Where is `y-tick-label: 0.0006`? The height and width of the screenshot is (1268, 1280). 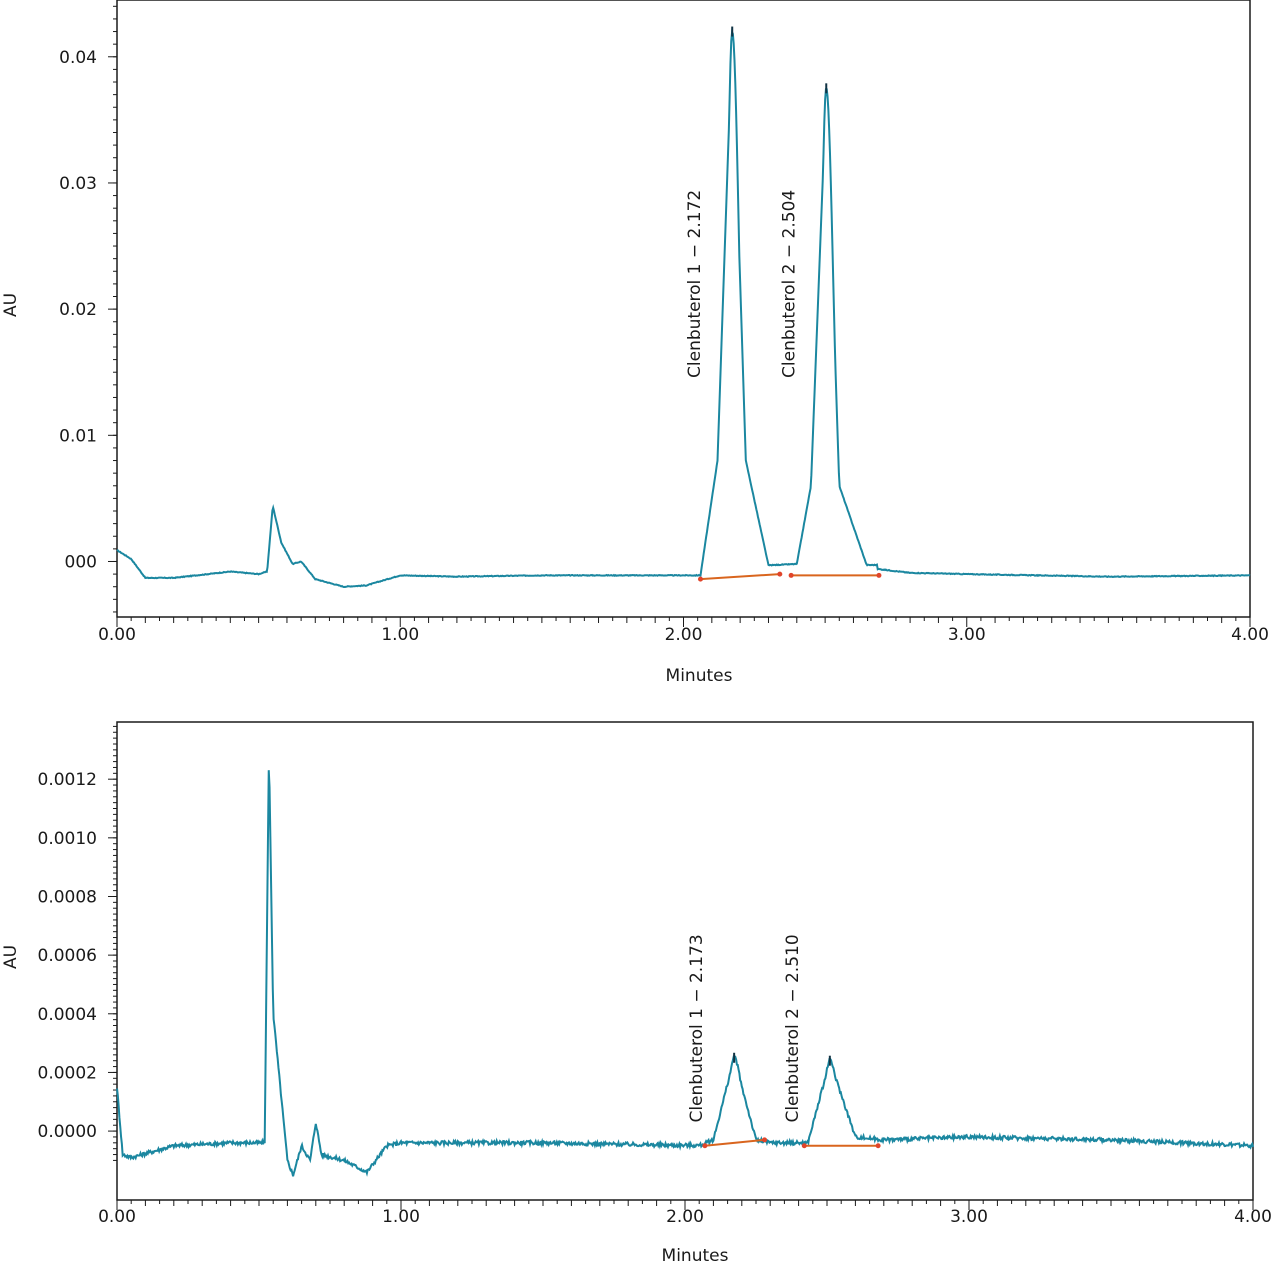 y-tick-label: 0.0006 is located at coordinates (67, 956).